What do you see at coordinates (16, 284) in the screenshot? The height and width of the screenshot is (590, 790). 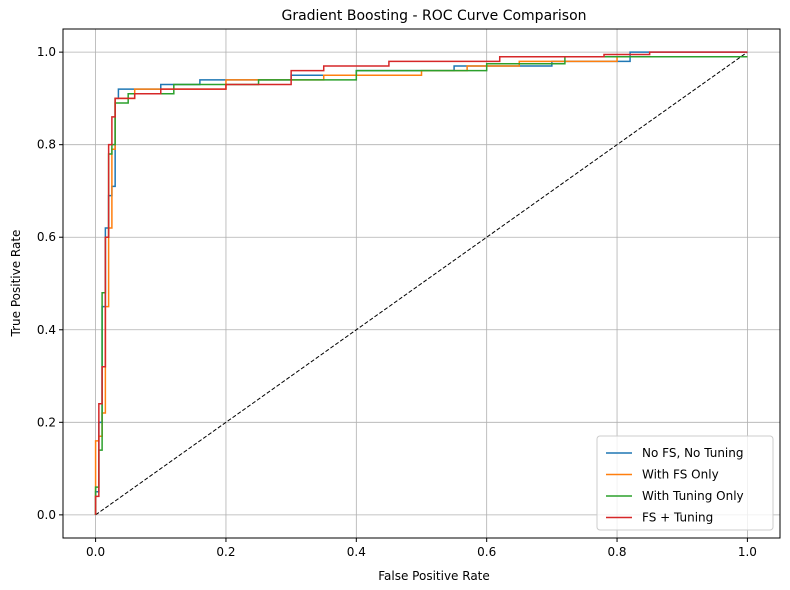 I see `y-axis-label: True Positive Rate` at bounding box center [16, 284].